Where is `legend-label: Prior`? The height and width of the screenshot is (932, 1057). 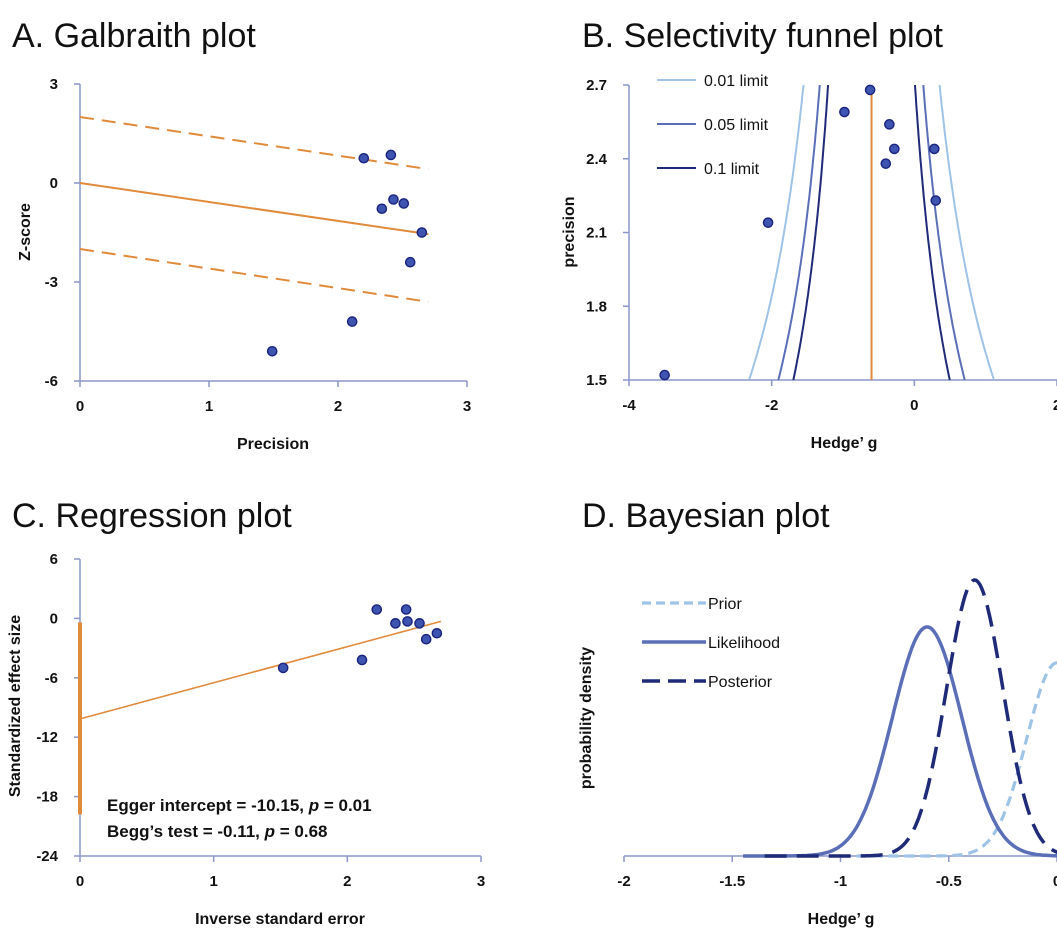
legend-label: Prior is located at coordinates (725, 604).